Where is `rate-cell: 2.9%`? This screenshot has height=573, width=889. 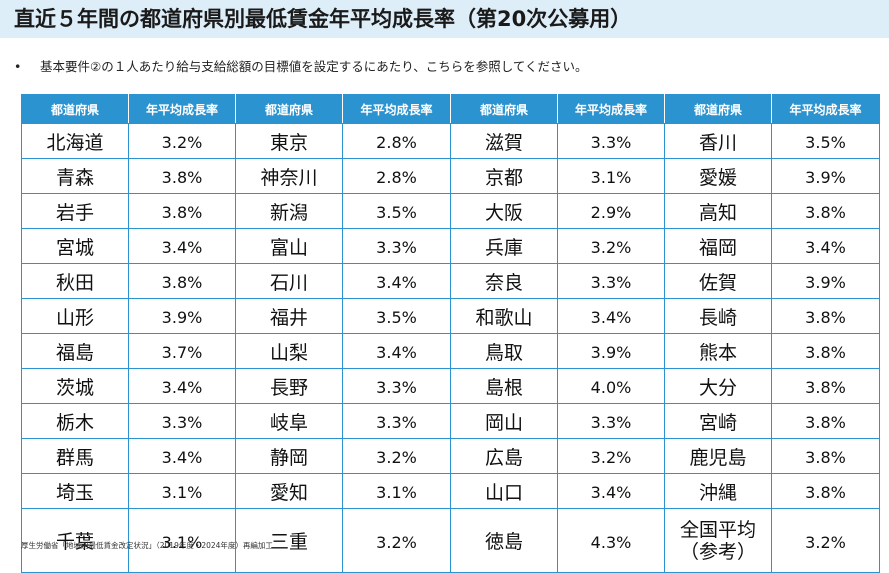
rate-cell: 2.9% is located at coordinates (611, 211).